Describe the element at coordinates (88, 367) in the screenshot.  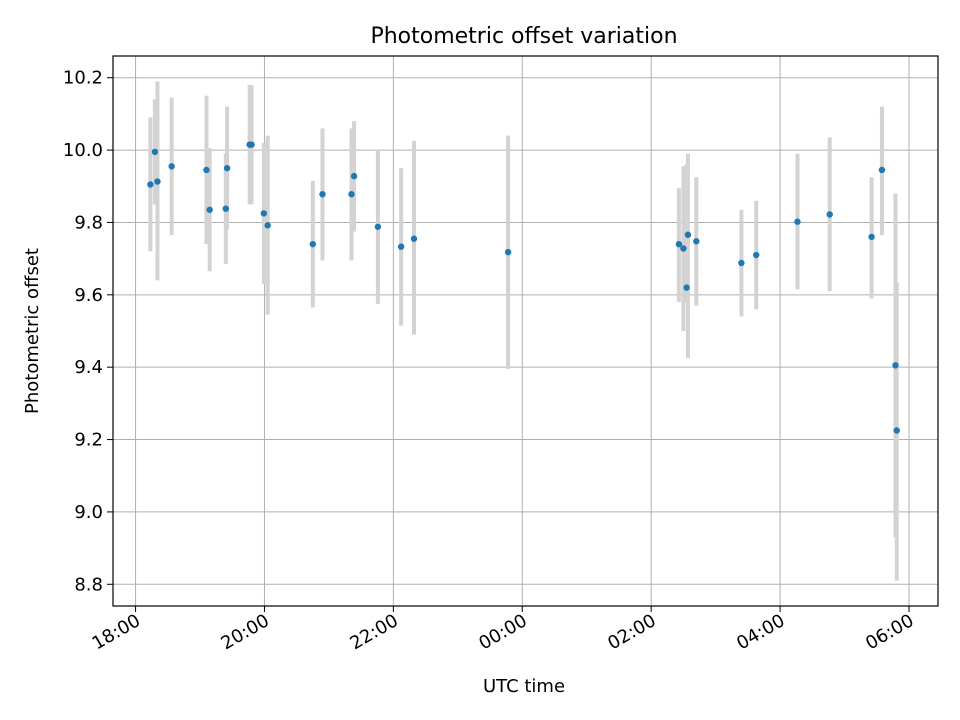
I see `y-tick-label: 9.4` at that location.